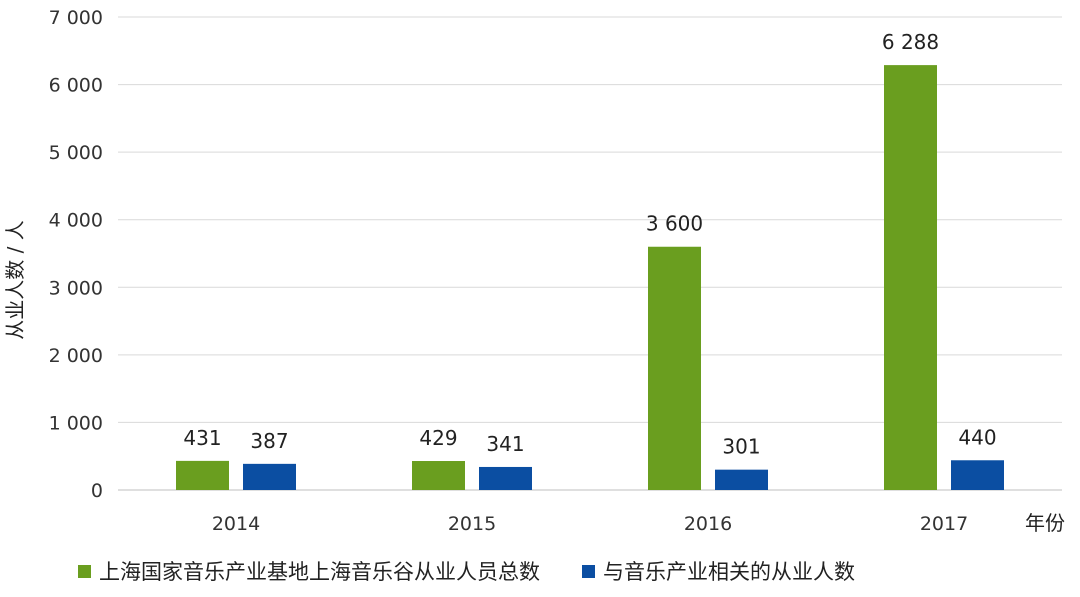  Describe the element at coordinates (236, 524) in the screenshot. I see `x-tick-label: 2014` at that location.